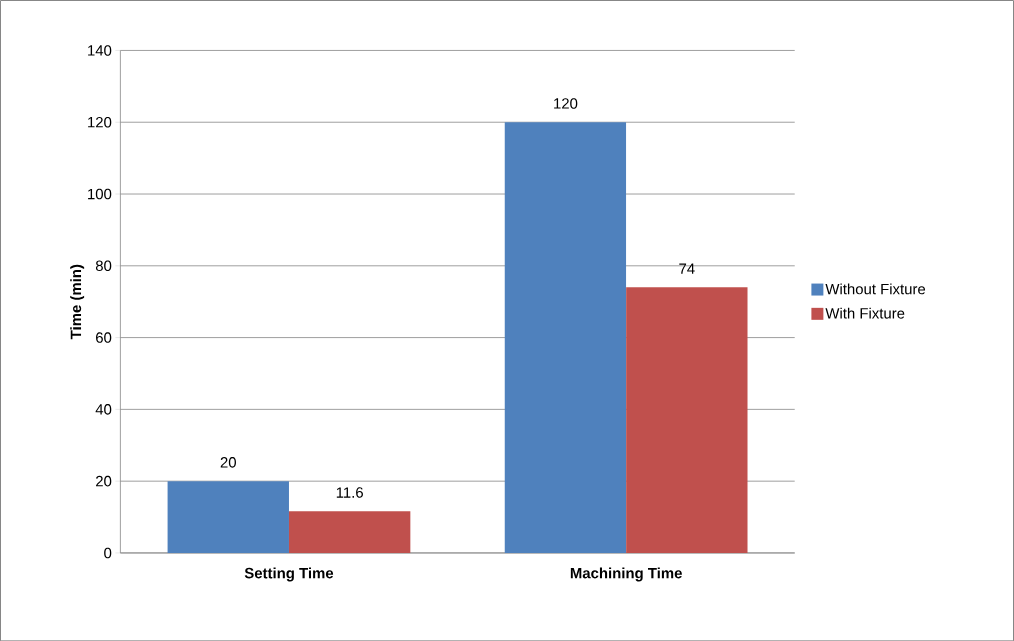  Describe the element at coordinates (349, 492) in the screenshot. I see `data-label: 11.6` at that location.